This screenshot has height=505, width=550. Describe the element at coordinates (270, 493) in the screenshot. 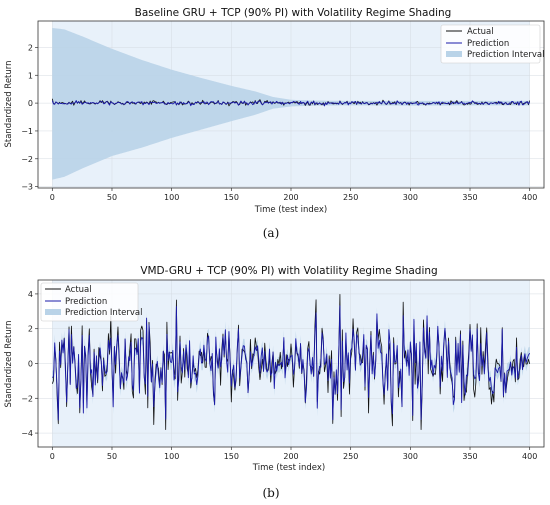

I see `caption-b: (b)` at that location.